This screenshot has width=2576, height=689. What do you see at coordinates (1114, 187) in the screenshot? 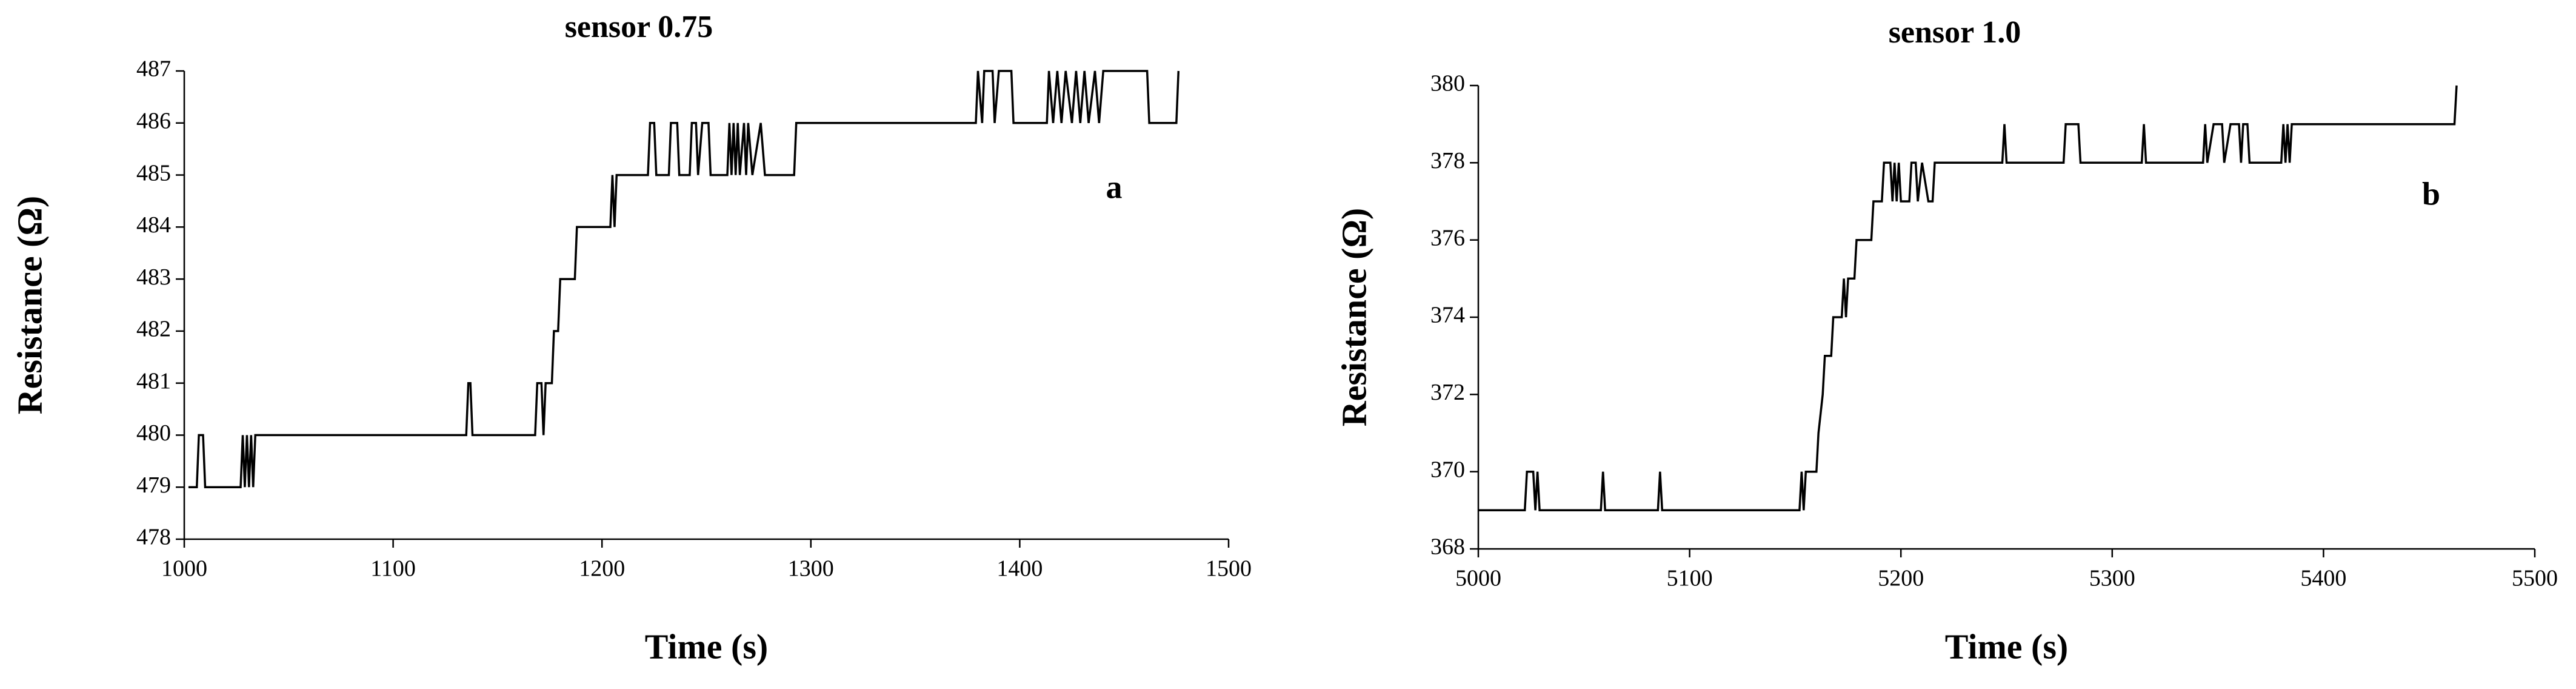
I see `panel-label: a` at bounding box center [1114, 187].